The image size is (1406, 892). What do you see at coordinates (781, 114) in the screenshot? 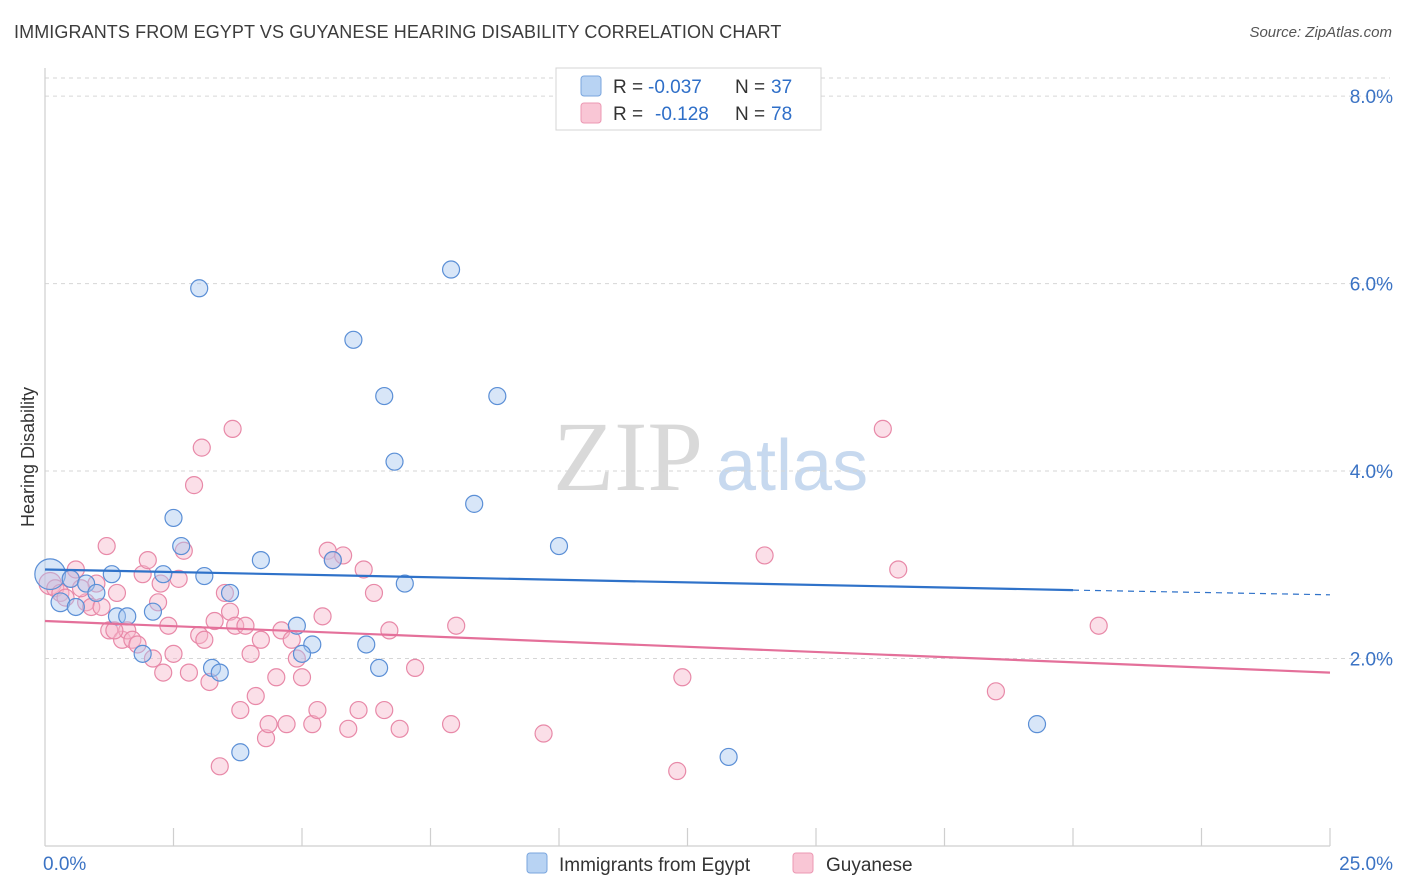
I see `legend-guyanese-n-value: 78` at bounding box center [781, 114].